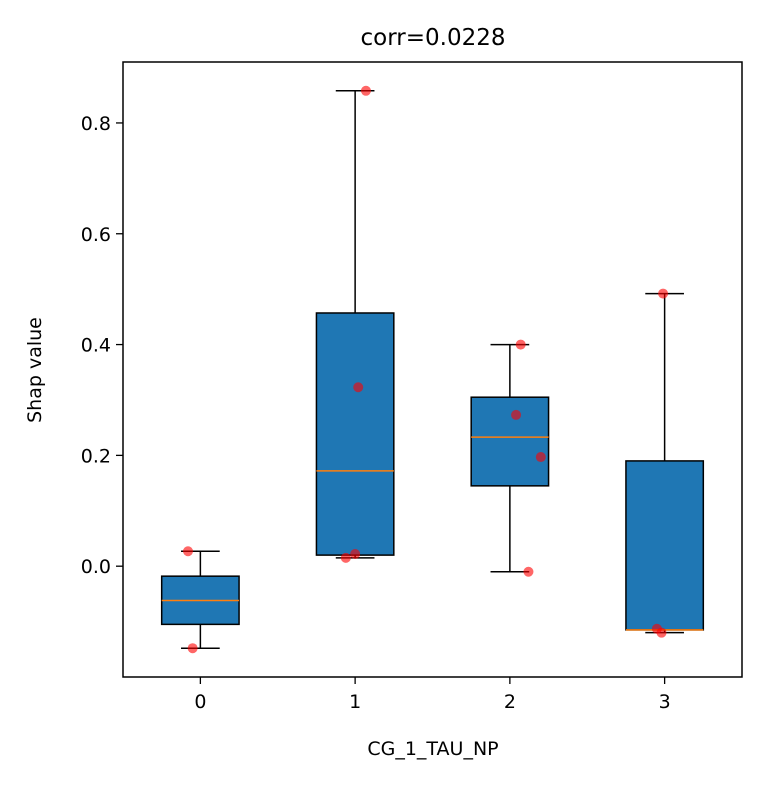  I want to click on y-tick-label: 0.8, so click(96, 124).